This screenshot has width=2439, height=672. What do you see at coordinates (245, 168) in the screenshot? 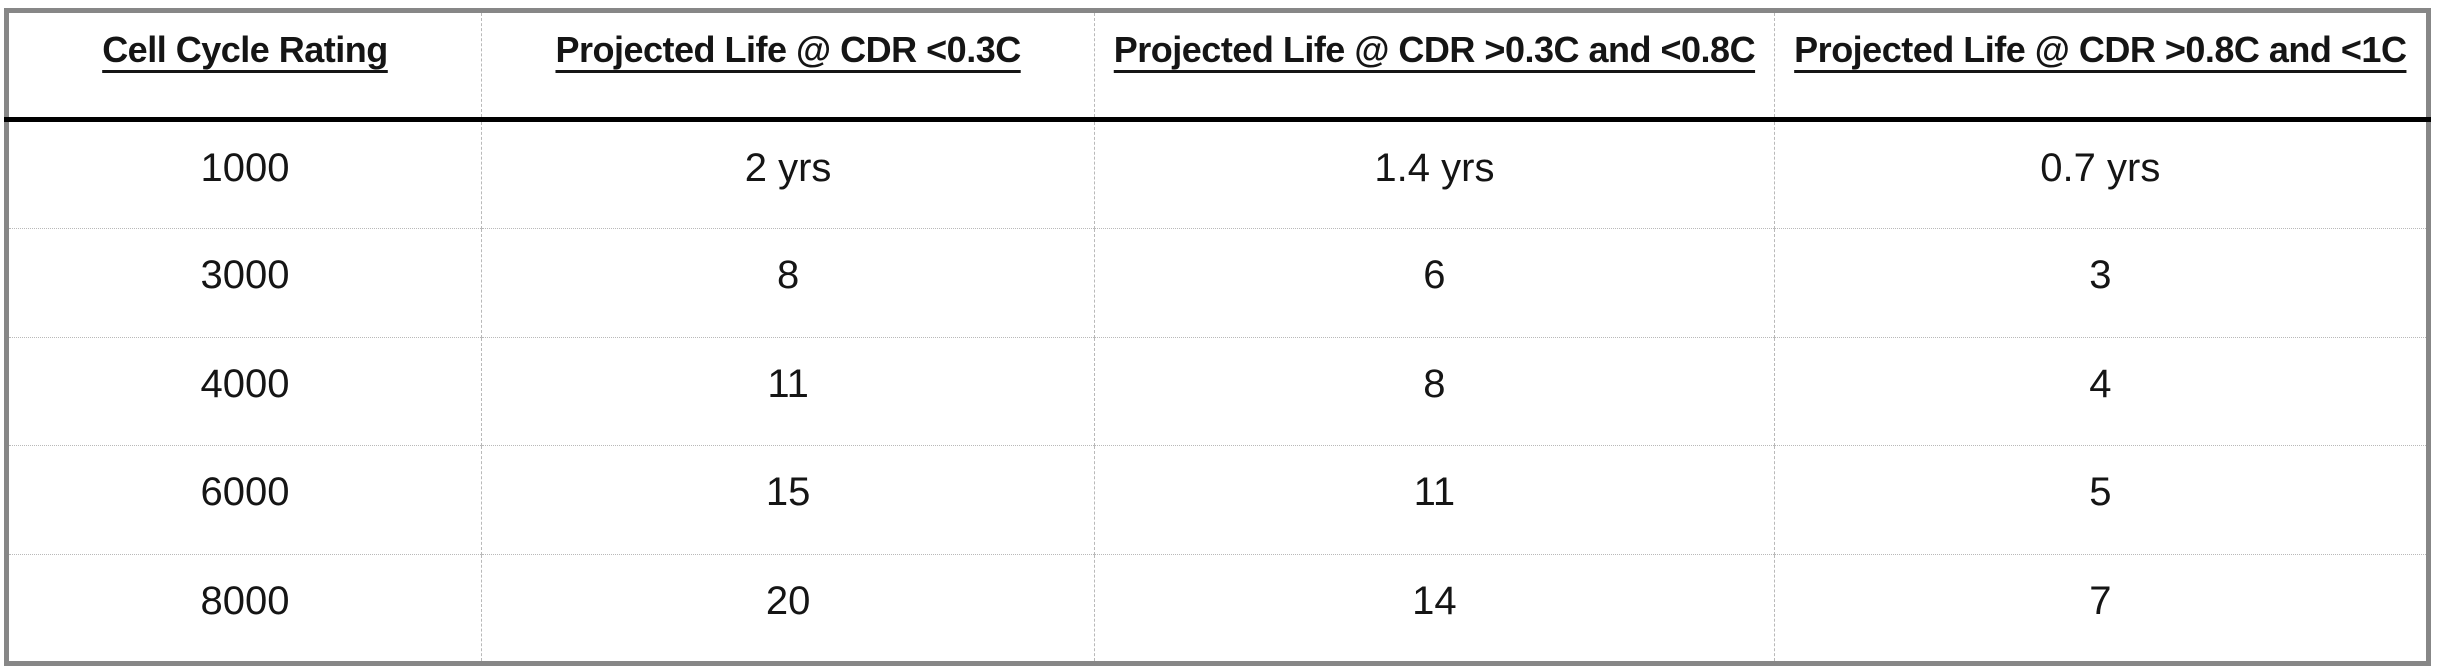
I see `cell-cycle-rating-value: 1000` at bounding box center [245, 168].